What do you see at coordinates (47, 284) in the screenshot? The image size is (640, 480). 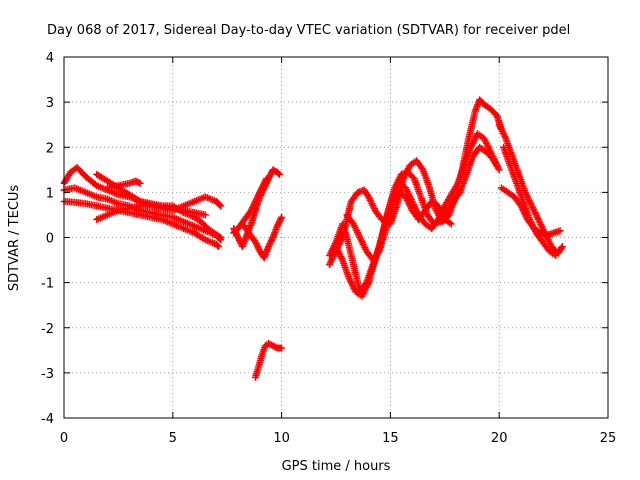 I see `y-tick-label: -1` at bounding box center [47, 284].